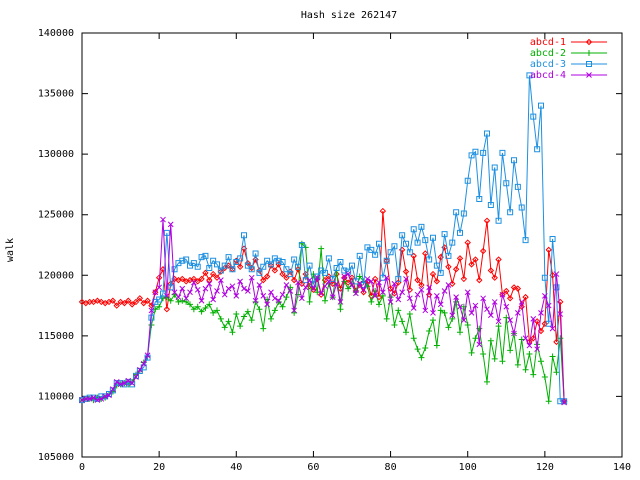 The image size is (640, 480). Describe the element at coordinates (56, 154) in the screenshot. I see `y-tick-label: 130000` at that location.